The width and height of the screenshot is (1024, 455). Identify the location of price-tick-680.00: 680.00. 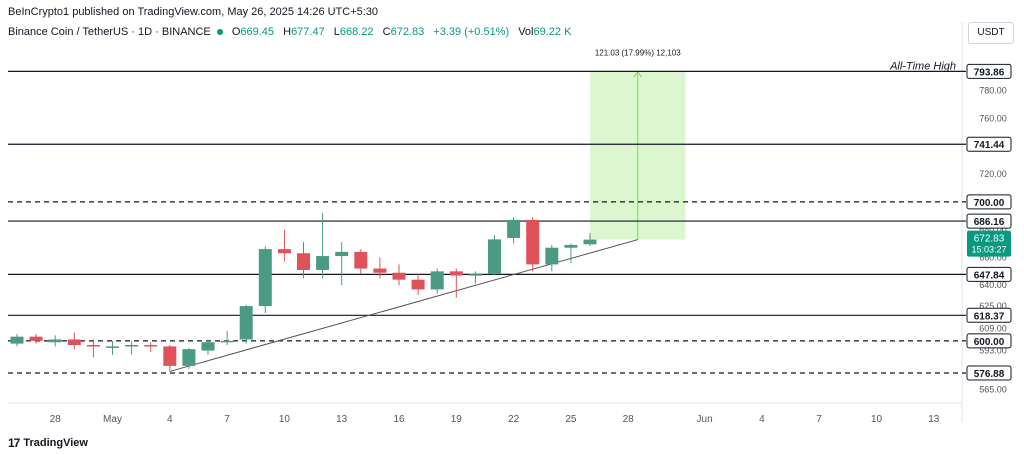
(993, 230).